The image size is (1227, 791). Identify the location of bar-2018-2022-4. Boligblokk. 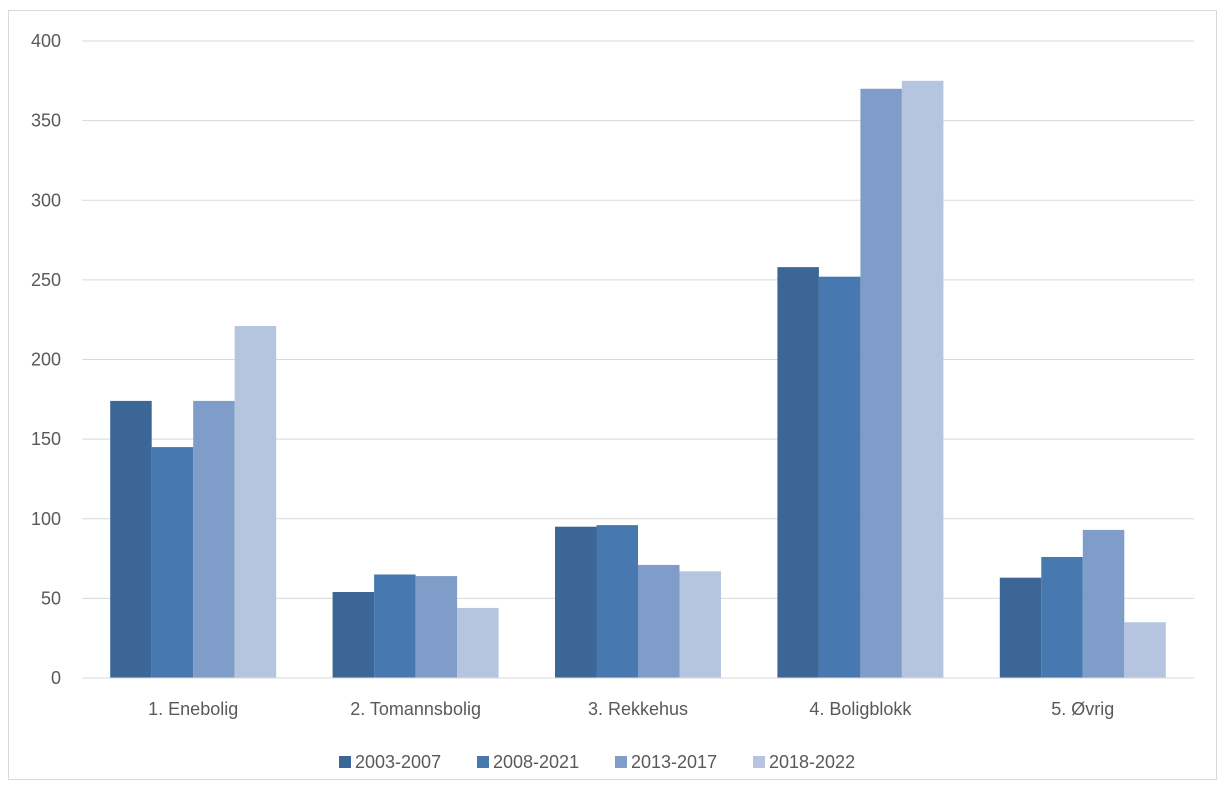
(922, 379).